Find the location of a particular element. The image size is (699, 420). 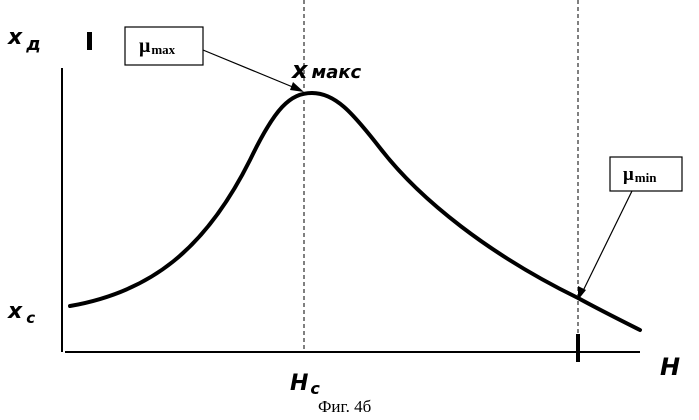

y-axis-arrow is located at coordinates (89, 41).